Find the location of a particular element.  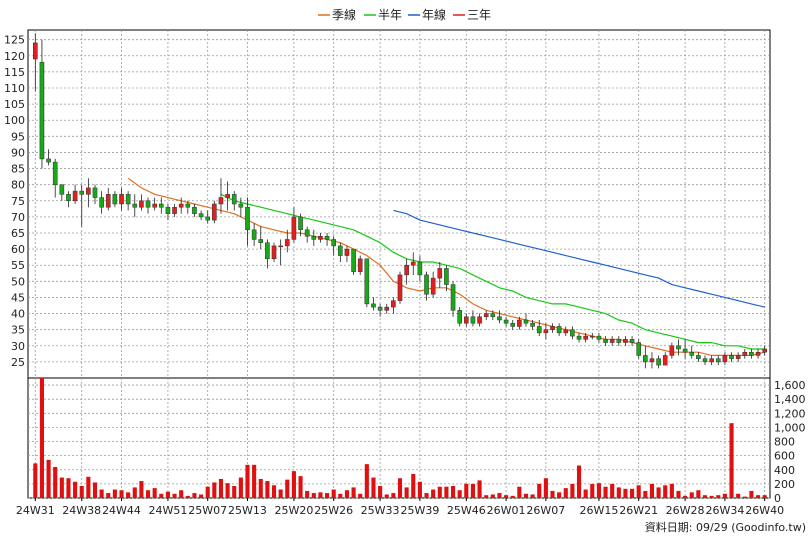

price-y-tick-label: 50 is located at coordinates (18, 281).